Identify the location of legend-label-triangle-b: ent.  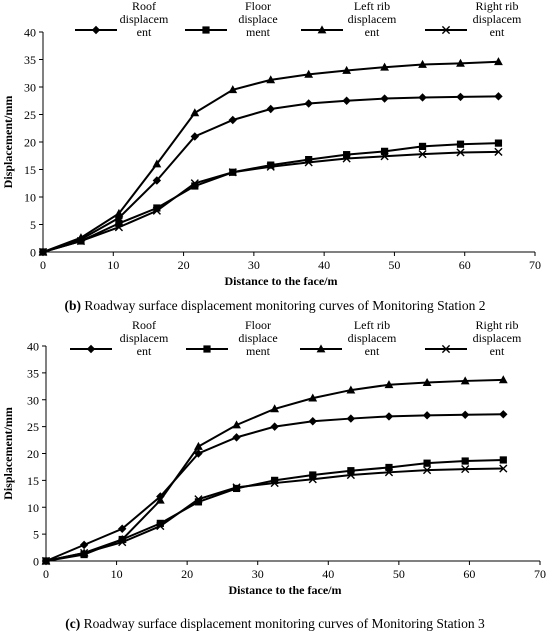
(372, 32).